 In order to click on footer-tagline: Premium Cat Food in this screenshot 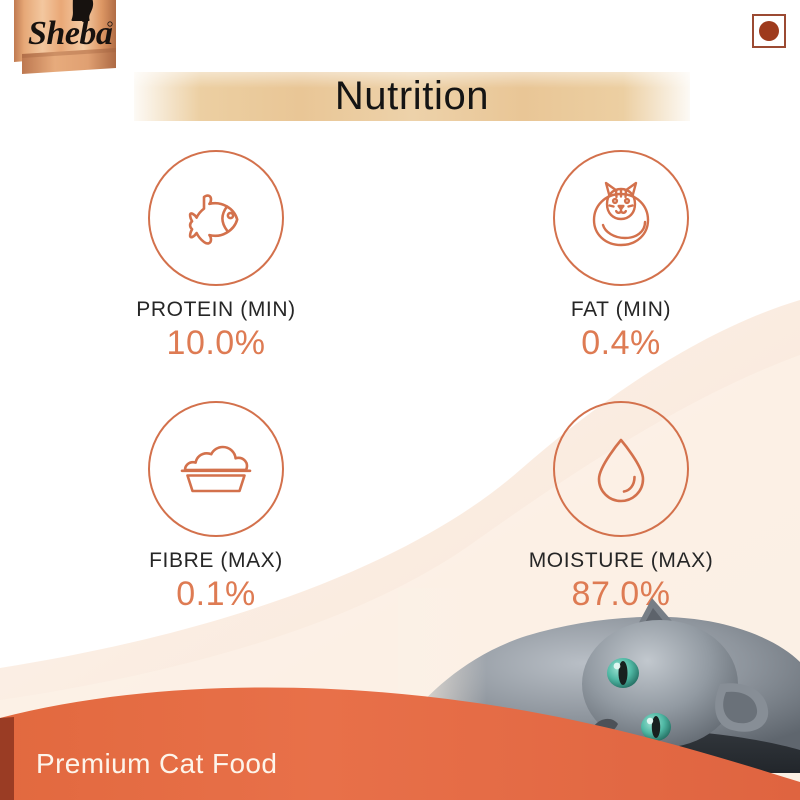, I will do `click(157, 763)`.